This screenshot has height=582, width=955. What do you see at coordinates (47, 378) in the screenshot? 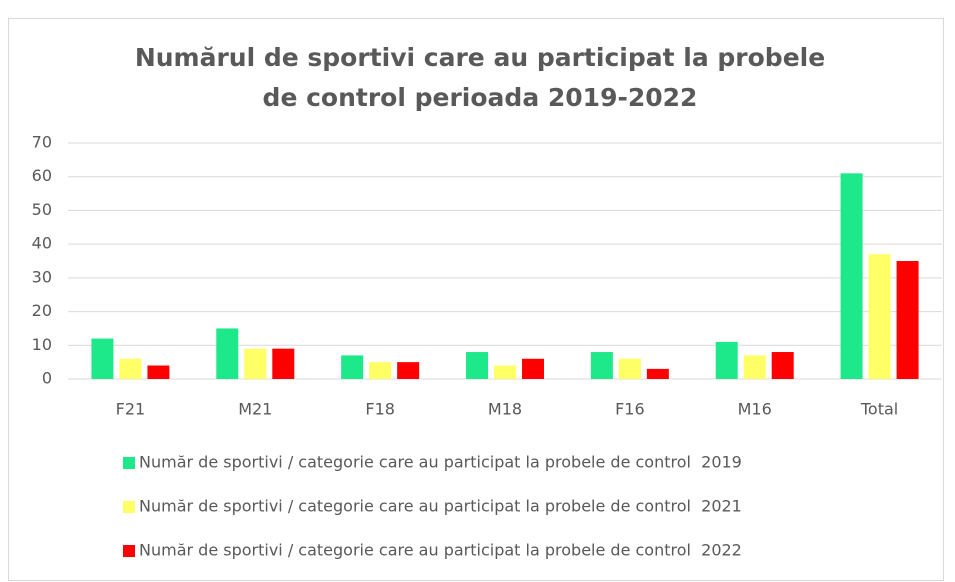
I see `y-tick-label: 0` at bounding box center [47, 378].